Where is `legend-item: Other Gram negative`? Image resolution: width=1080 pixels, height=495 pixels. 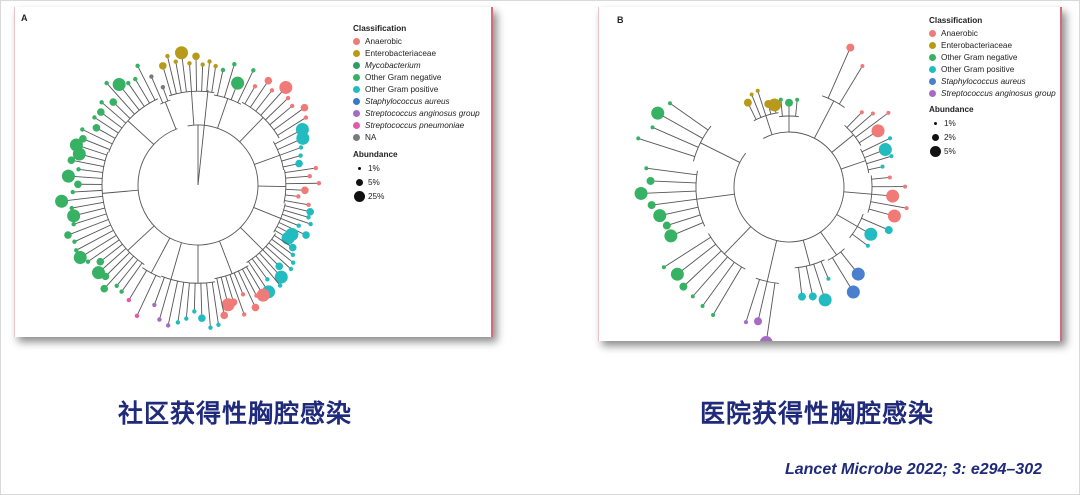 legend-item: Other Gram negative is located at coordinates (416, 77).